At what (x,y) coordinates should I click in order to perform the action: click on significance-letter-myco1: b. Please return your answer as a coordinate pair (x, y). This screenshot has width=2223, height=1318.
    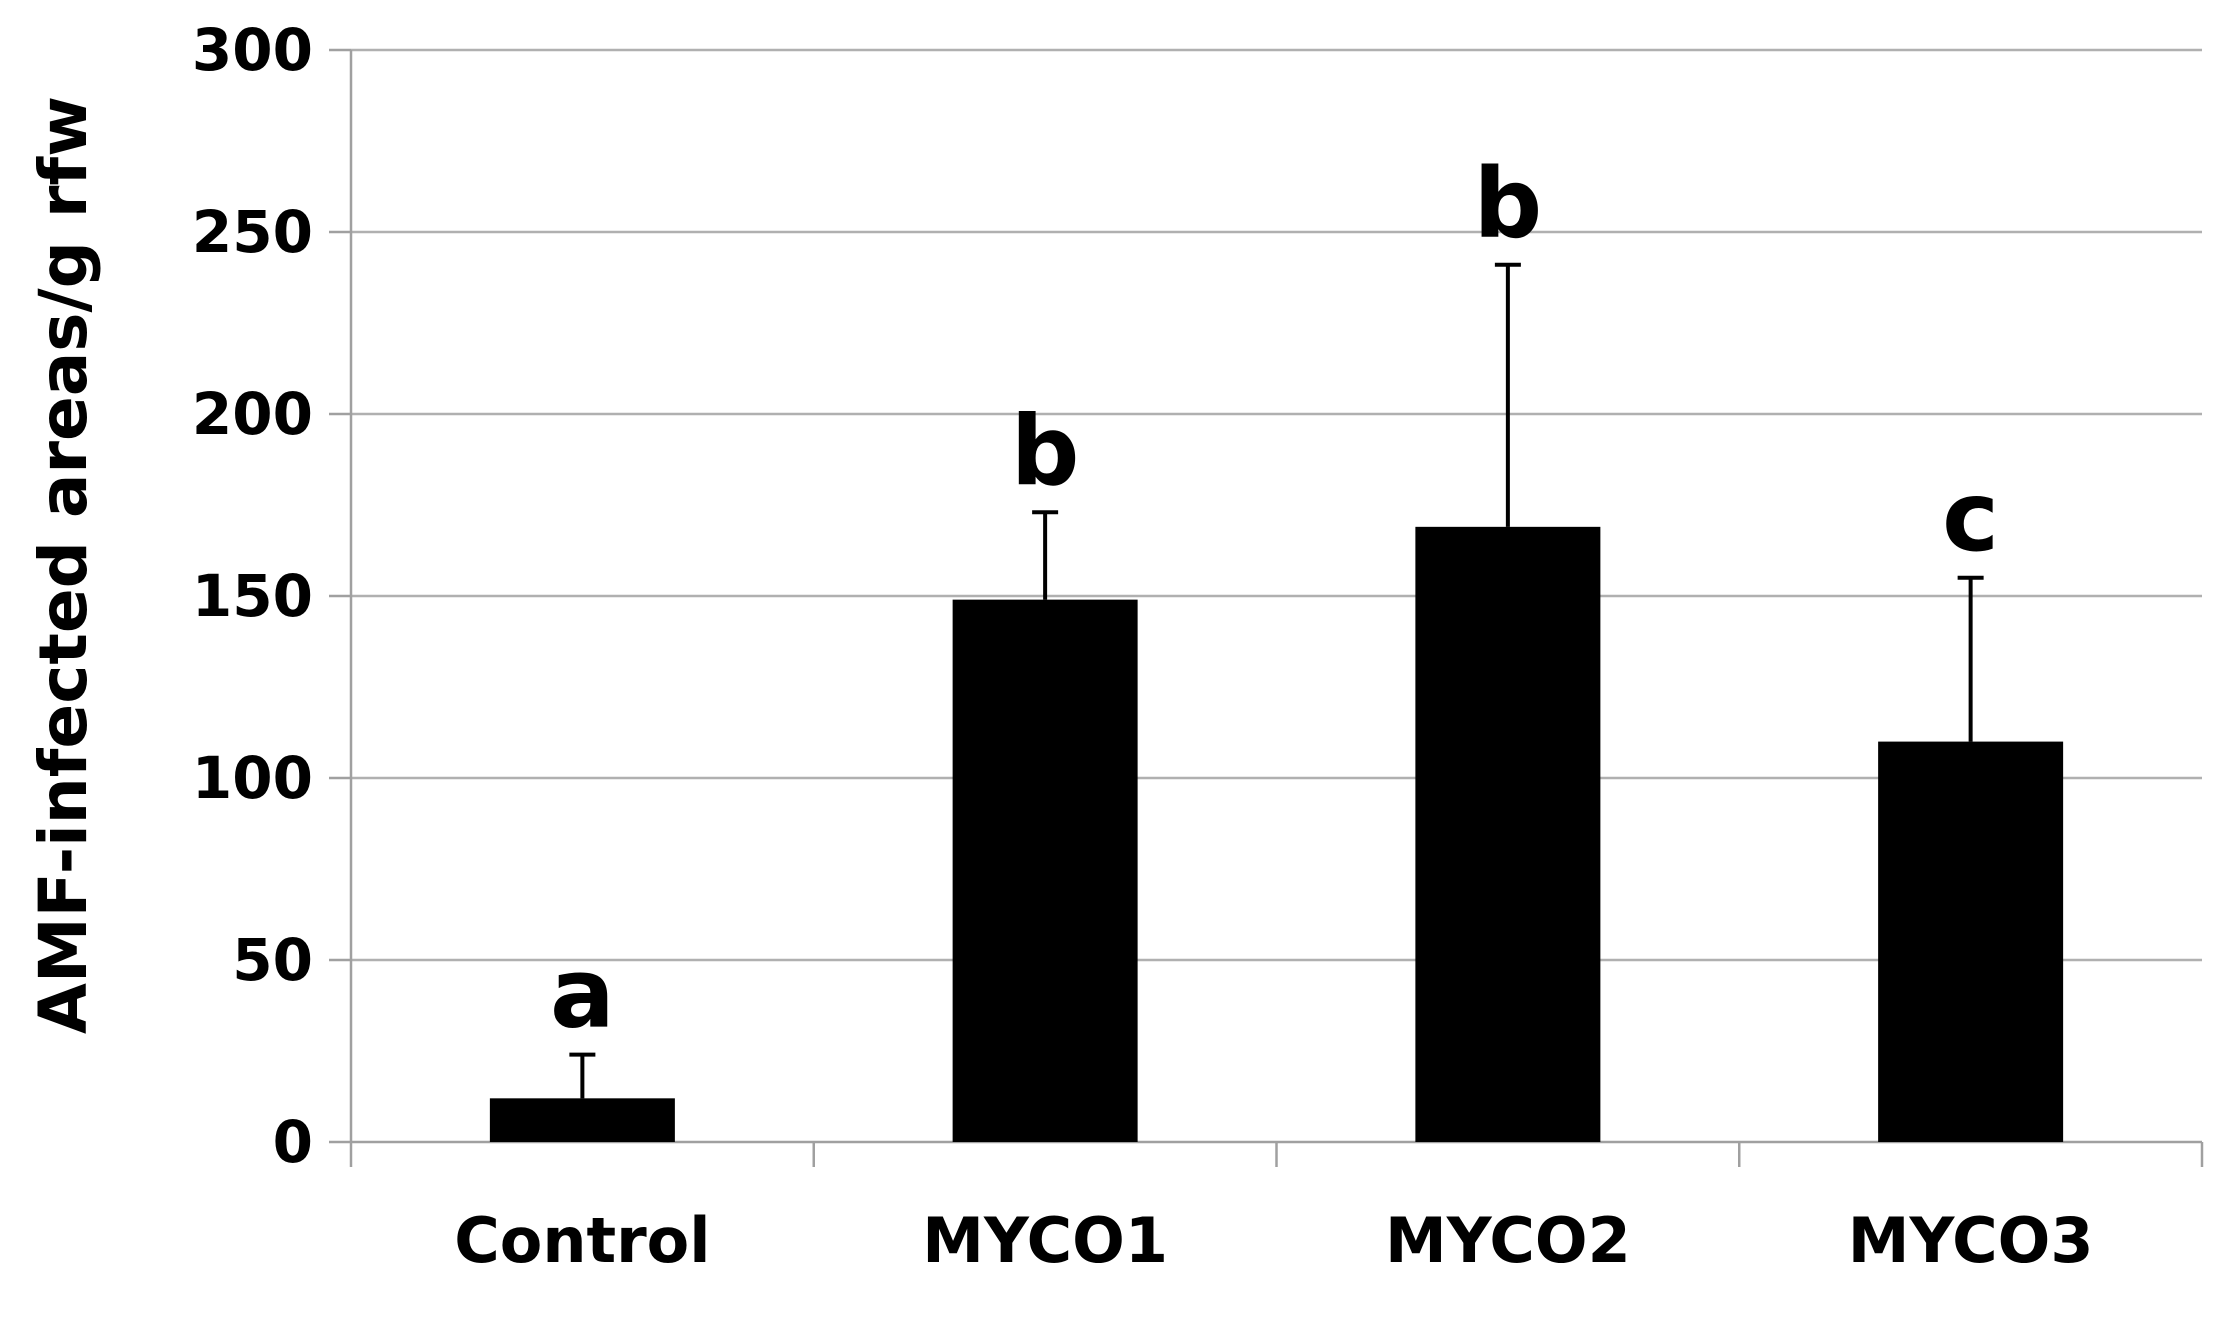
    Looking at the image, I should click on (1045, 451).